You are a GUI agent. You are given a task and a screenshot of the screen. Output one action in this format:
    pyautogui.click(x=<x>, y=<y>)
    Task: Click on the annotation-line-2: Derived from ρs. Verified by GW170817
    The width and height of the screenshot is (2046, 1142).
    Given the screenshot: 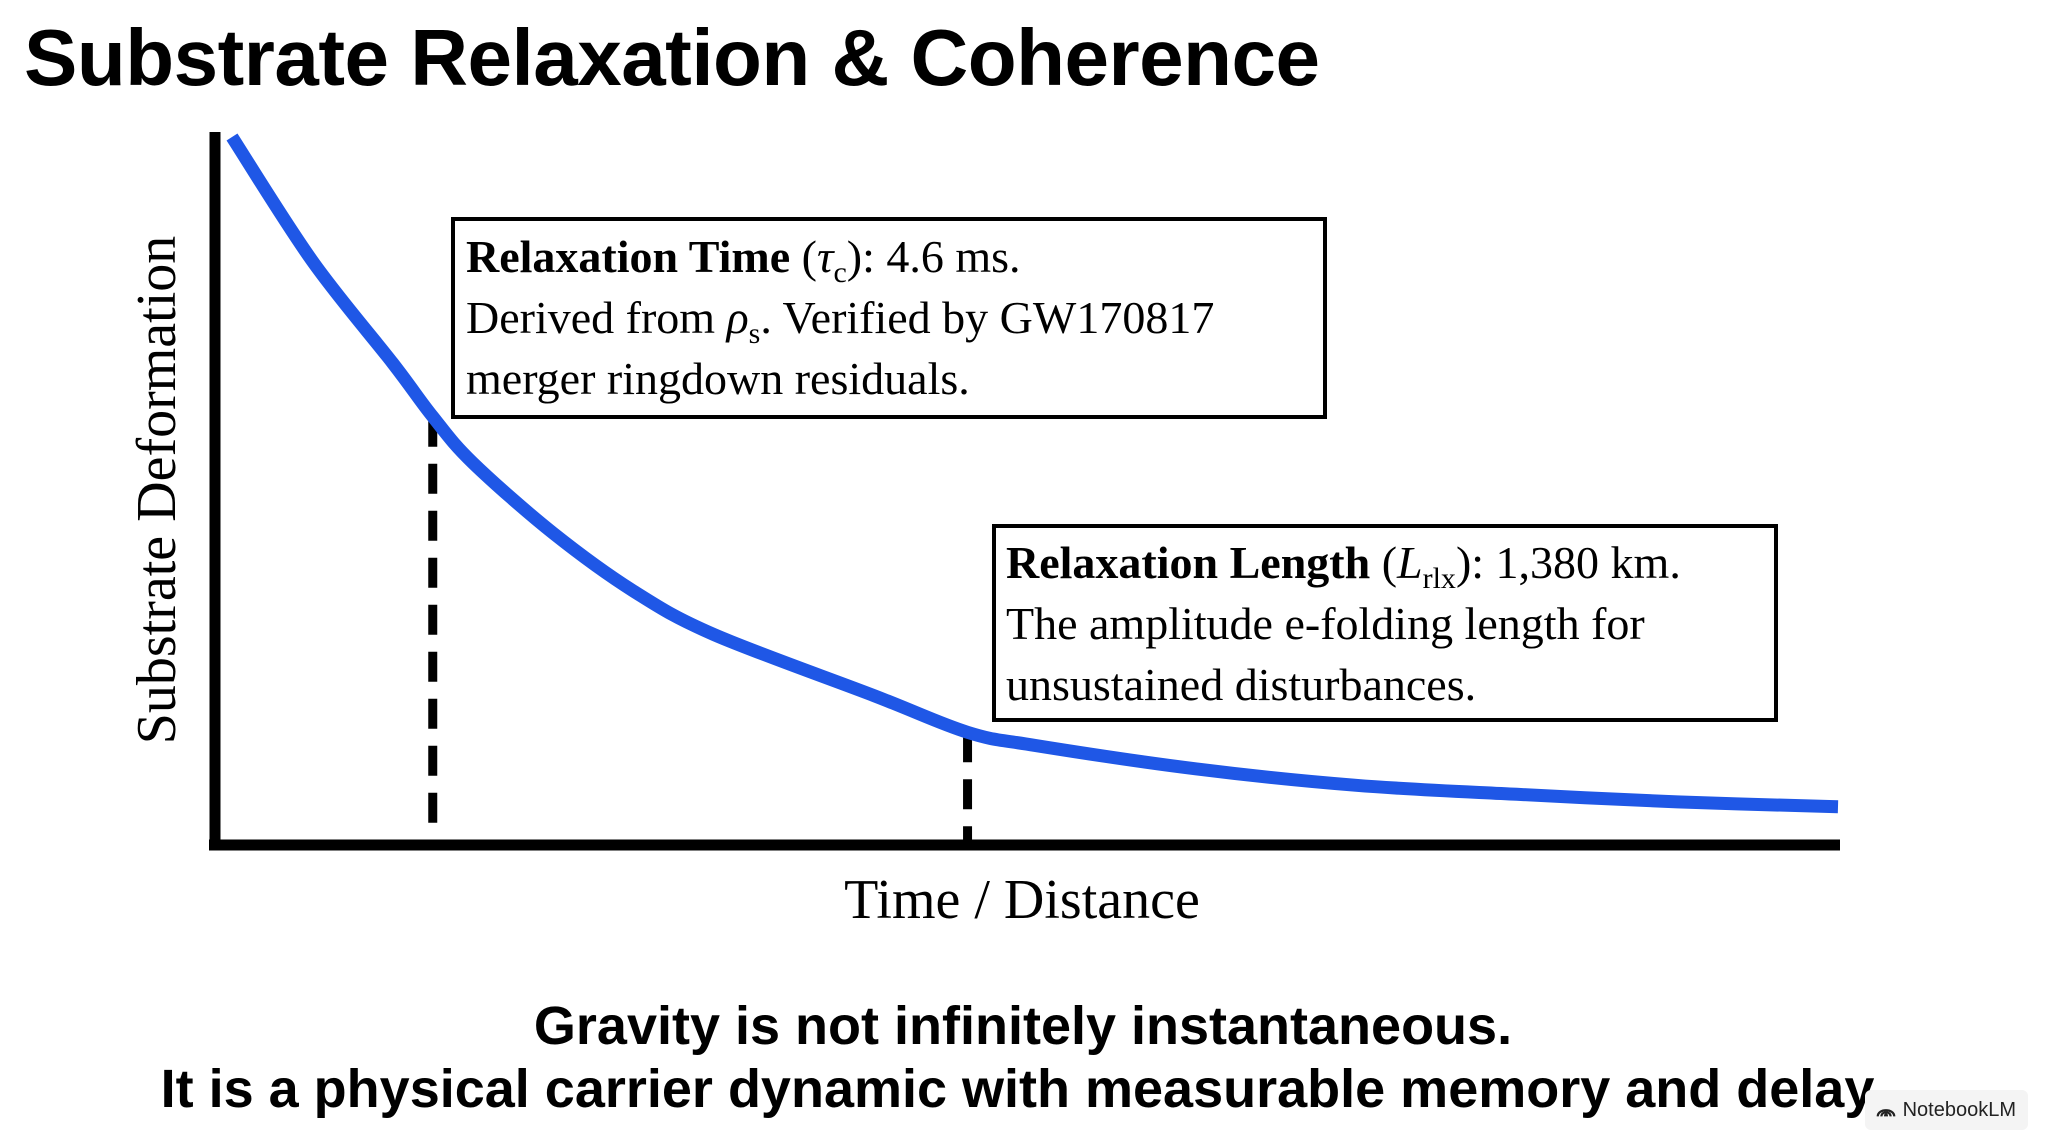 What is the action you would take?
    pyautogui.click(x=840, y=321)
    